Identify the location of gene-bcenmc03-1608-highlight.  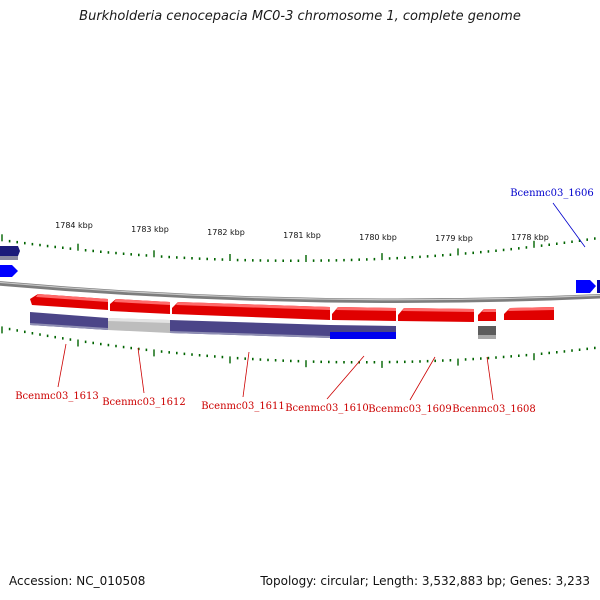
(489, 310).